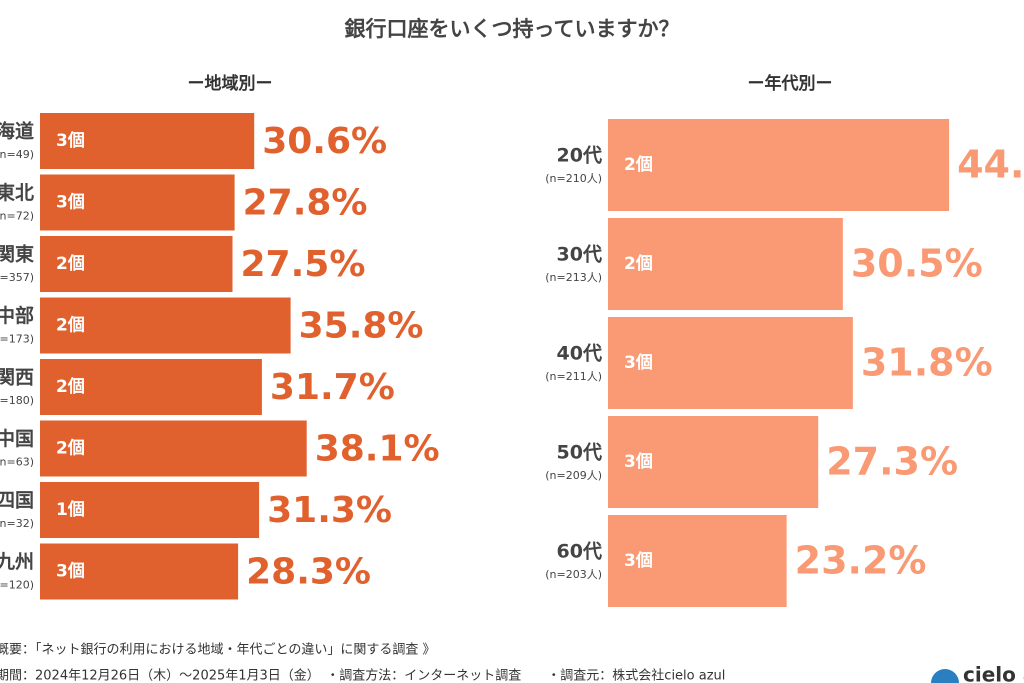  Describe the element at coordinates (17, 216) in the screenshot. I see `category-note: (n=72)` at that location.